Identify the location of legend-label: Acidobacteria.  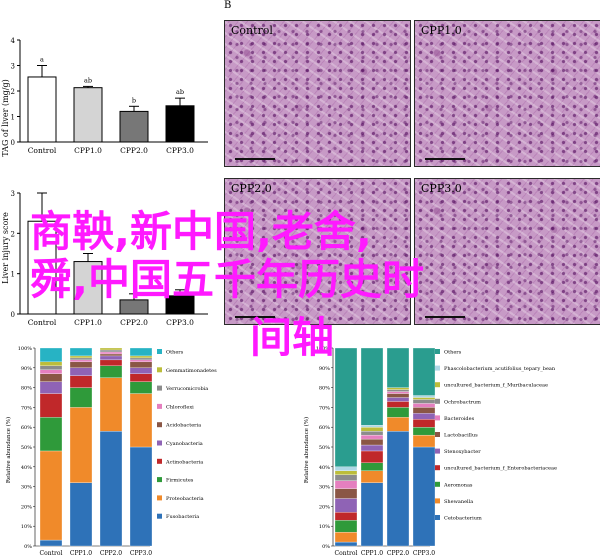
(183, 426).